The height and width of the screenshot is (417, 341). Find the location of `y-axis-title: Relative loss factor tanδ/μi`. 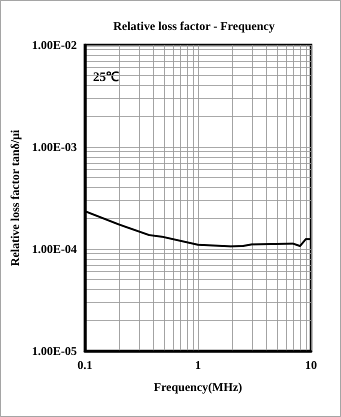

y-axis-title: Relative loss factor tanδ/μi is located at coordinates (15, 197).